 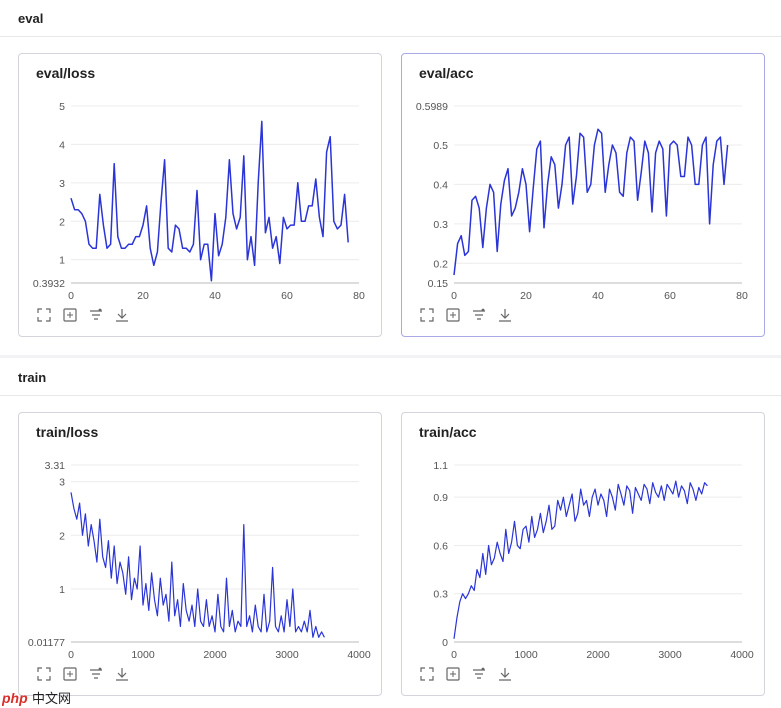 I want to click on watermark-text: 中文网, so click(x=52, y=699).